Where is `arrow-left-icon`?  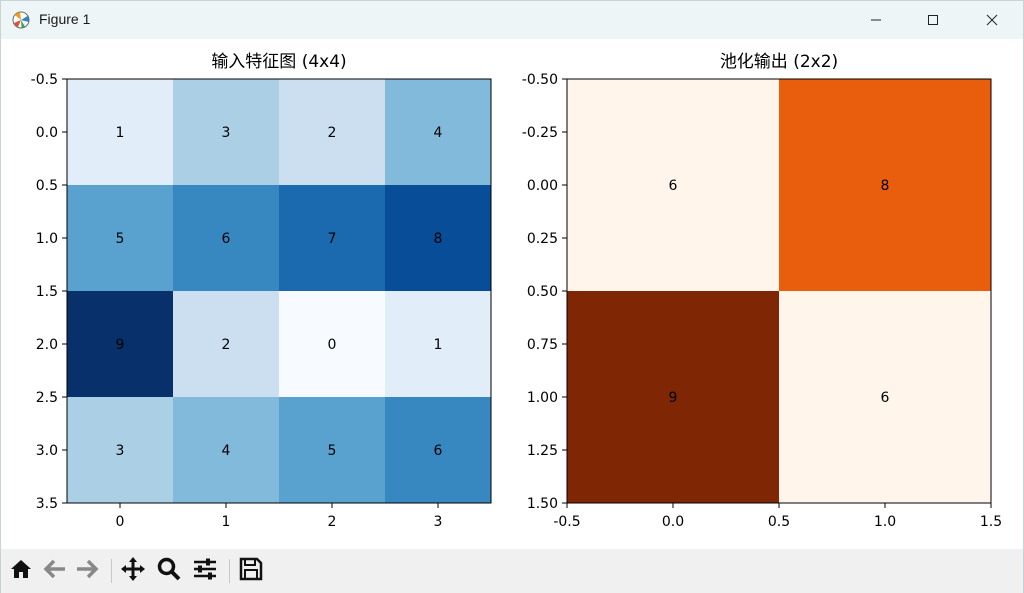
arrow-left-icon is located at coordinates (55, 571).